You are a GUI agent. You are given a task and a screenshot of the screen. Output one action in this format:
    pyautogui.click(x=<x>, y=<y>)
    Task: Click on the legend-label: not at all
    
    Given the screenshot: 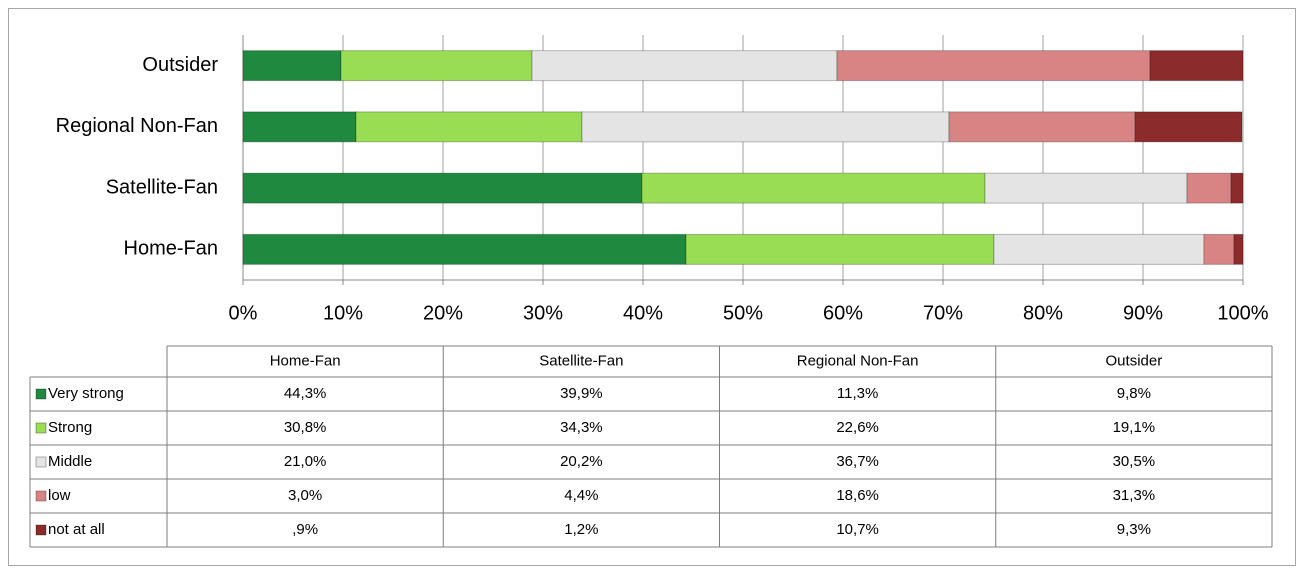 What is the action you would take?
    pyautogui.click(x=76, y=529)
    